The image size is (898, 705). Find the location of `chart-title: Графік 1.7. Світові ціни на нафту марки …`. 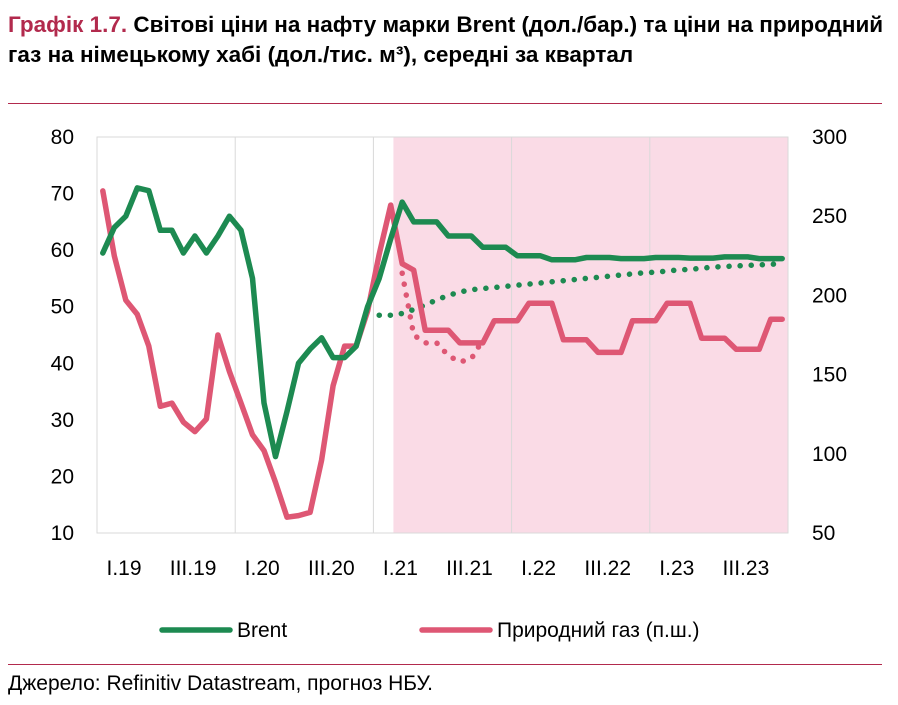

chart-title: Графік 1.7. Світові ціни на нафту марки … is located at coordinates (448, 40).